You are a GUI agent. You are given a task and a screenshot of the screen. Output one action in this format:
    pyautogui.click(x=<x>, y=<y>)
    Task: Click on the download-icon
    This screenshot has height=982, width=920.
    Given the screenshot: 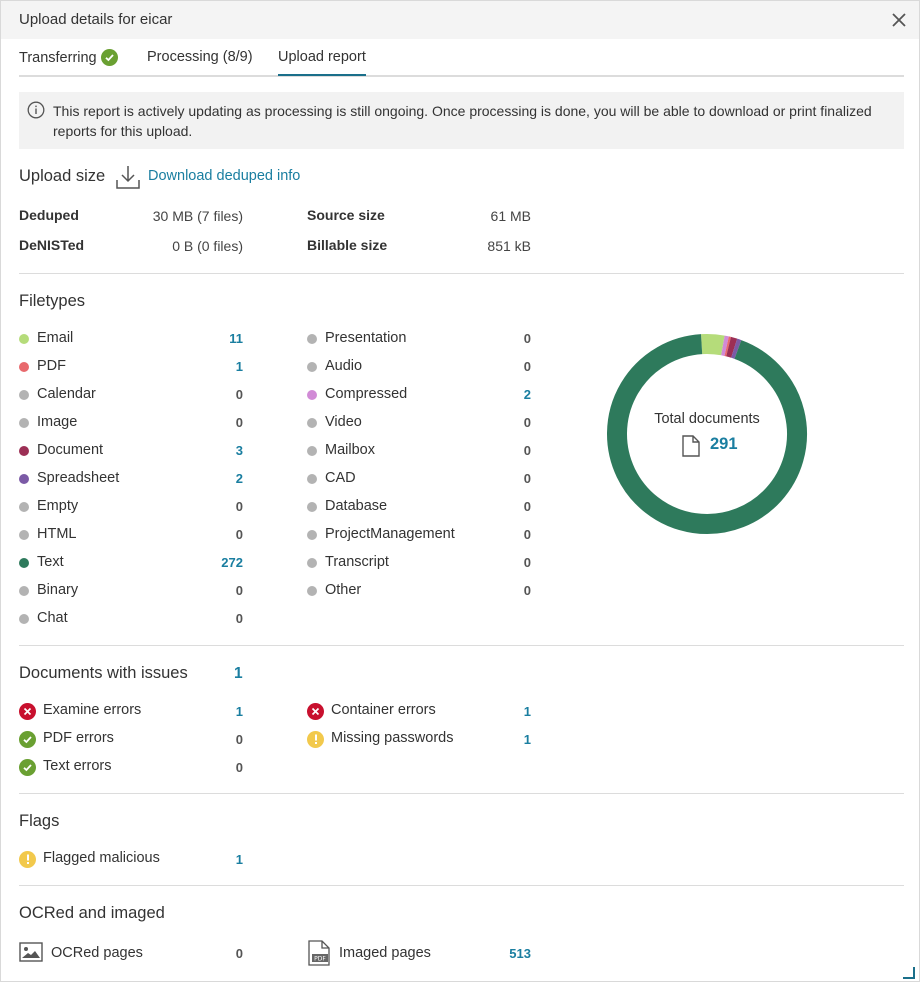 What is the action you would take?
    pyautogui.click(x=128, y=177)
    